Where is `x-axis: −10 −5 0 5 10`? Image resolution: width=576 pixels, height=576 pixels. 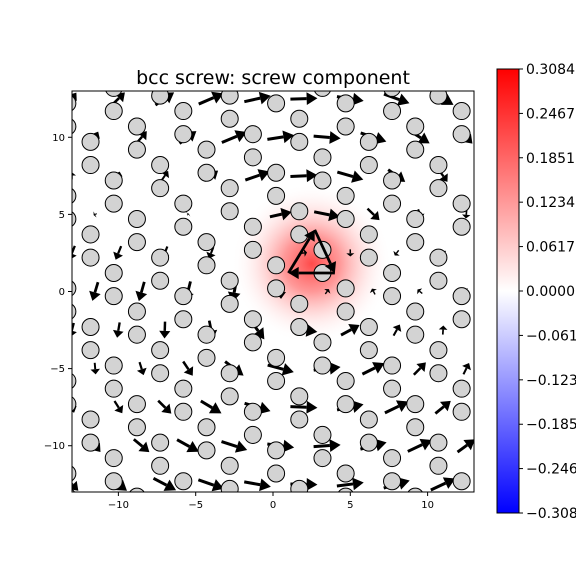 x-axis: −10 −5 0 5 10 is located at coordinates (271, 501).